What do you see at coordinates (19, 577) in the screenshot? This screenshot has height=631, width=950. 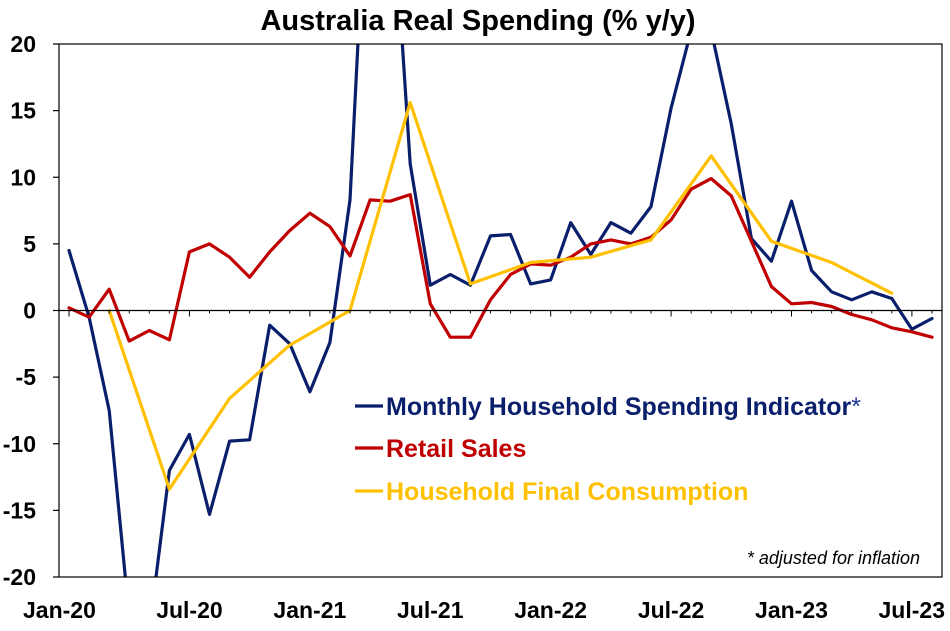 I see `y-tick-label: -20` at bounding box center [19, 577].